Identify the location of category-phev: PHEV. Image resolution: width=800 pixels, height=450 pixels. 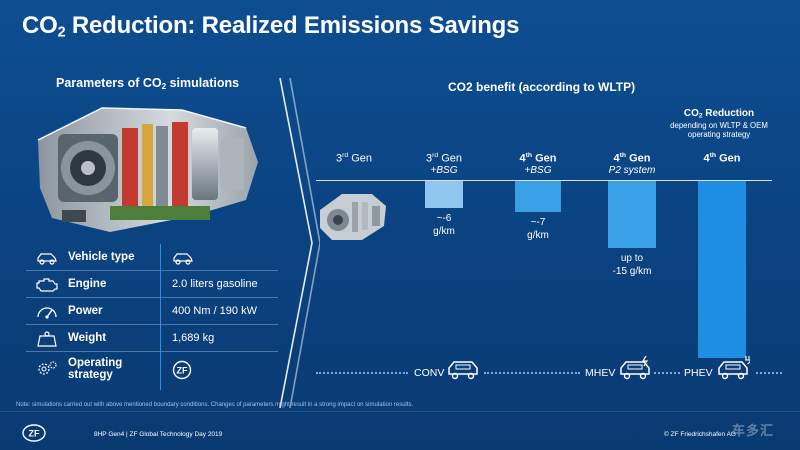
(698, 373).